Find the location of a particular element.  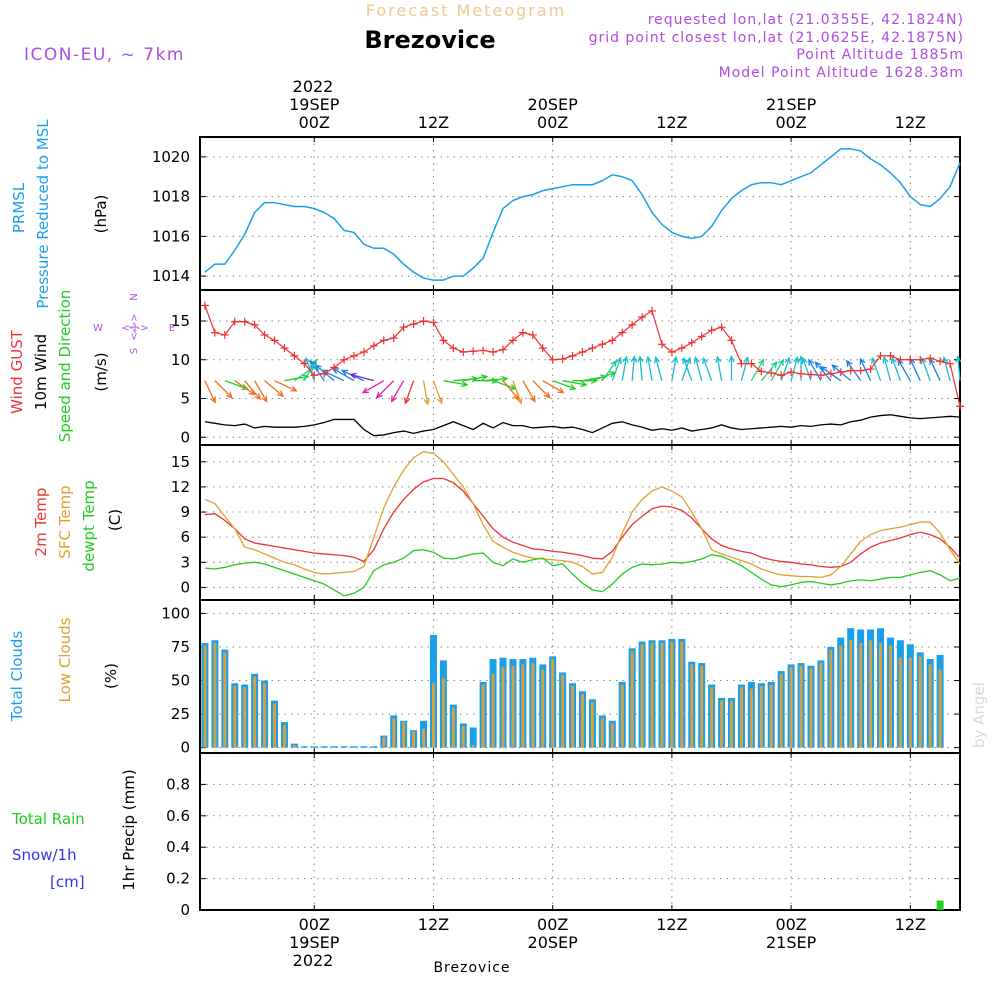

direction-legend-arrow-h: <-|-> is located at coordinates (134, 328).